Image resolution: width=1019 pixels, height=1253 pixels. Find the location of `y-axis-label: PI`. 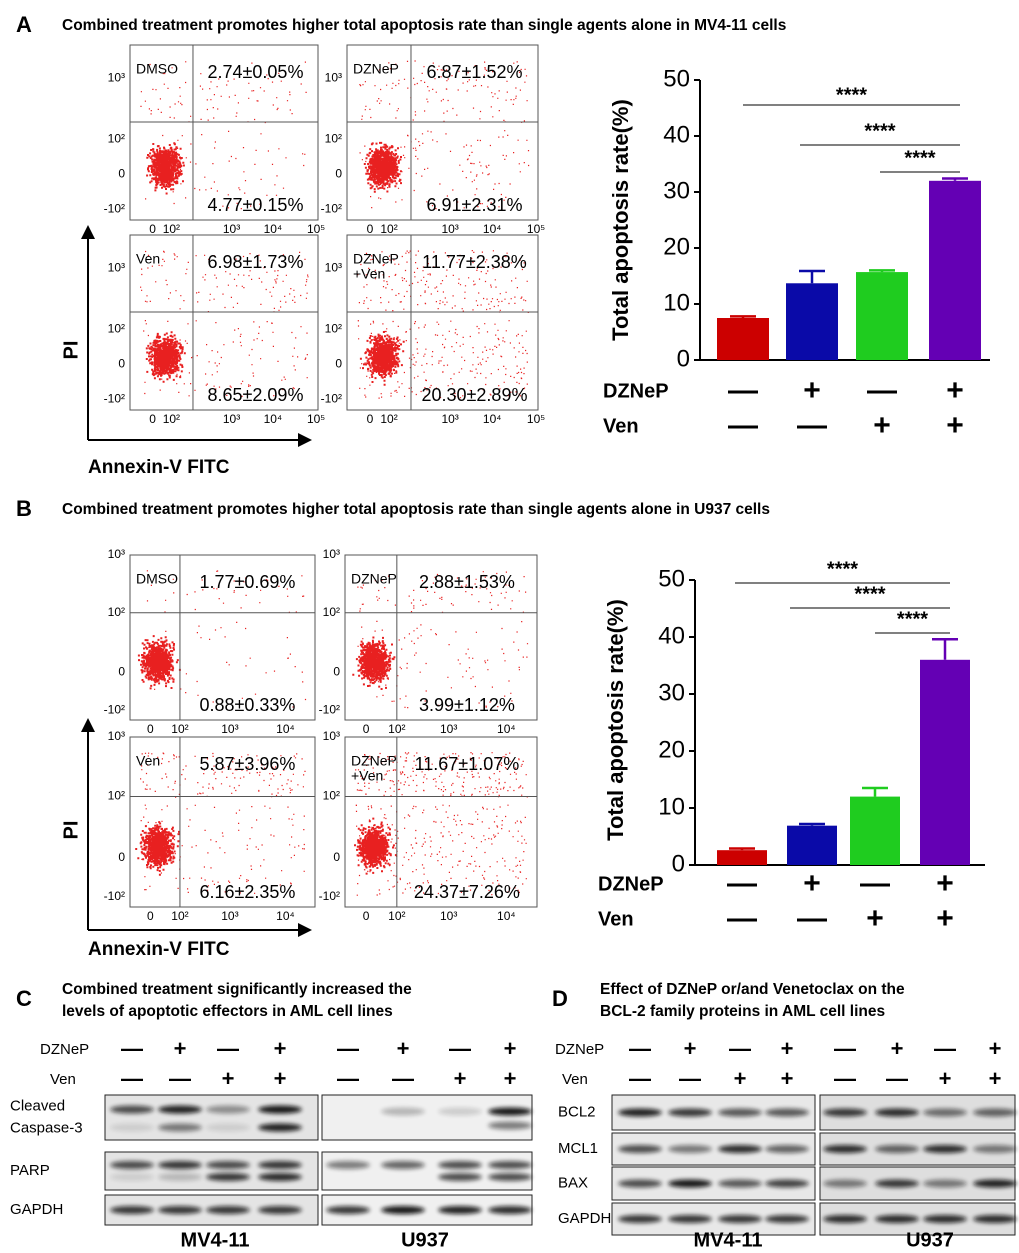

y-axis-label: PI is located at coordinates (71, 350).